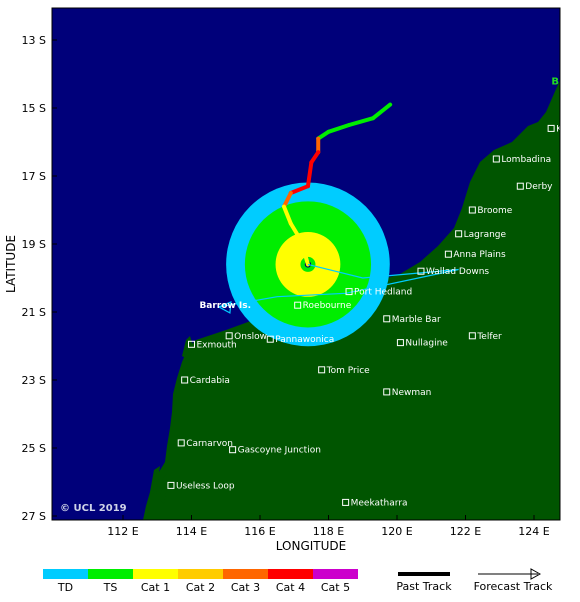 This screenshot has height=602, width=580. Describe the element at coordinates (34, 380) in the screenshot. I see `lat-tick-label: 23 S` at that location.